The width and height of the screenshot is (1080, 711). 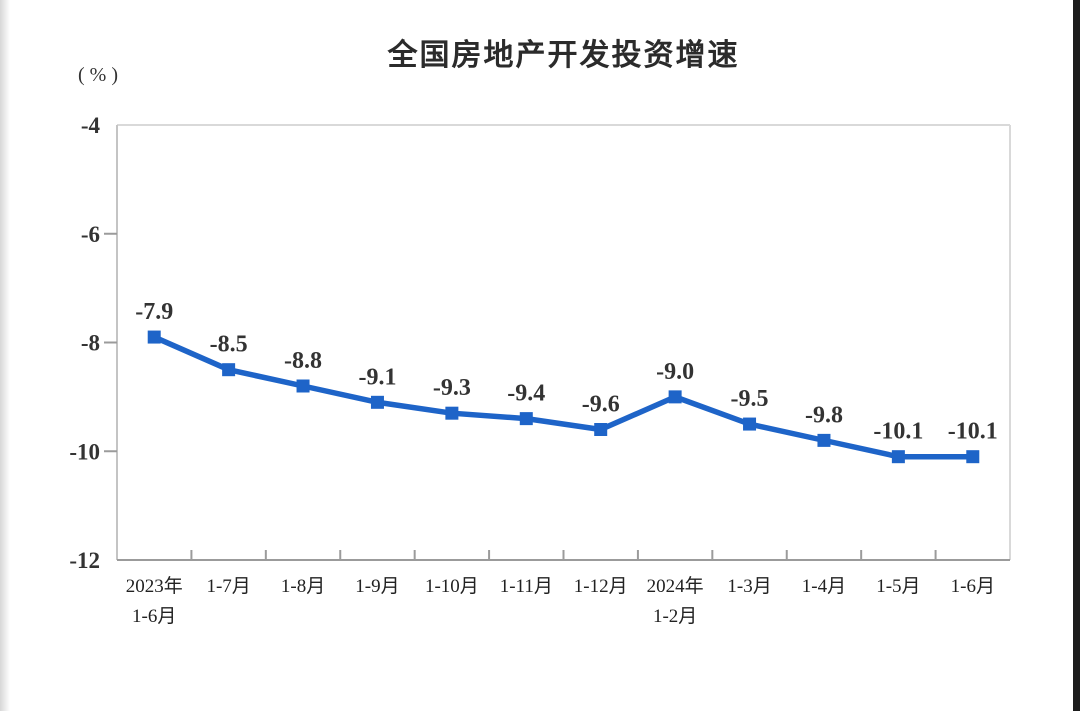 What do you see at coordinates (824, 586) in the screenshot?
I see `x-category-label: 1-4月` at bounding box center [824, 586].